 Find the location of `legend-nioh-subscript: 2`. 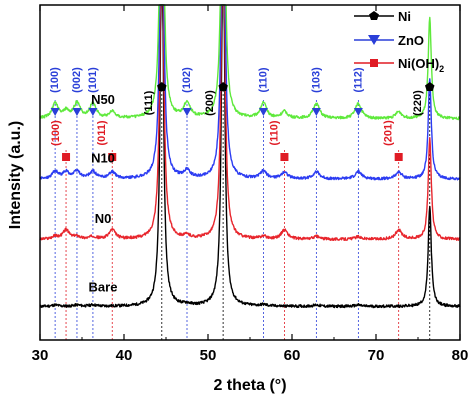

legend-nioh-subscript: 2 is located at coordinates (441, 69).